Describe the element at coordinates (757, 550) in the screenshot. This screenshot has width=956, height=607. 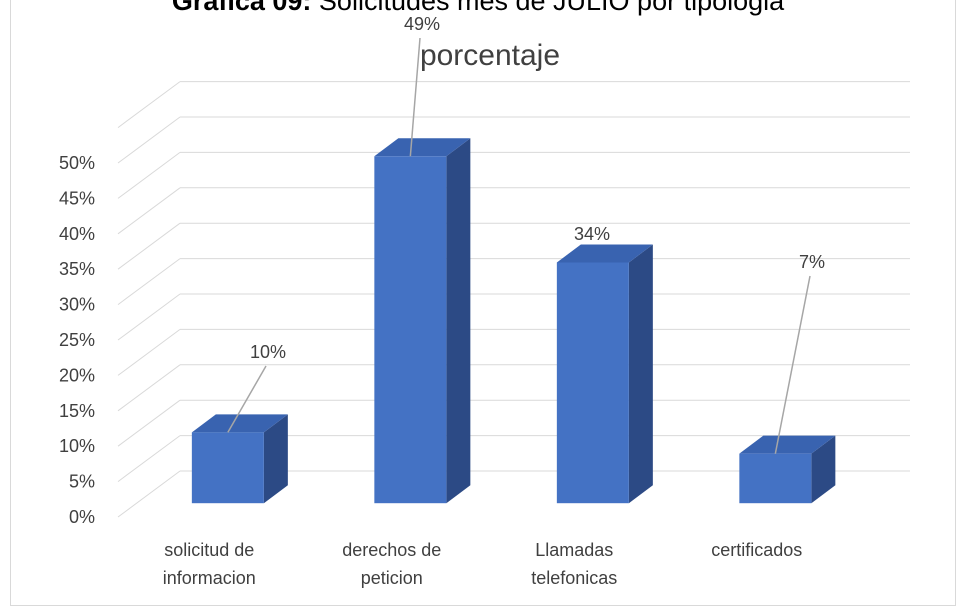
I see `x-tick-label: certificados` at that location.